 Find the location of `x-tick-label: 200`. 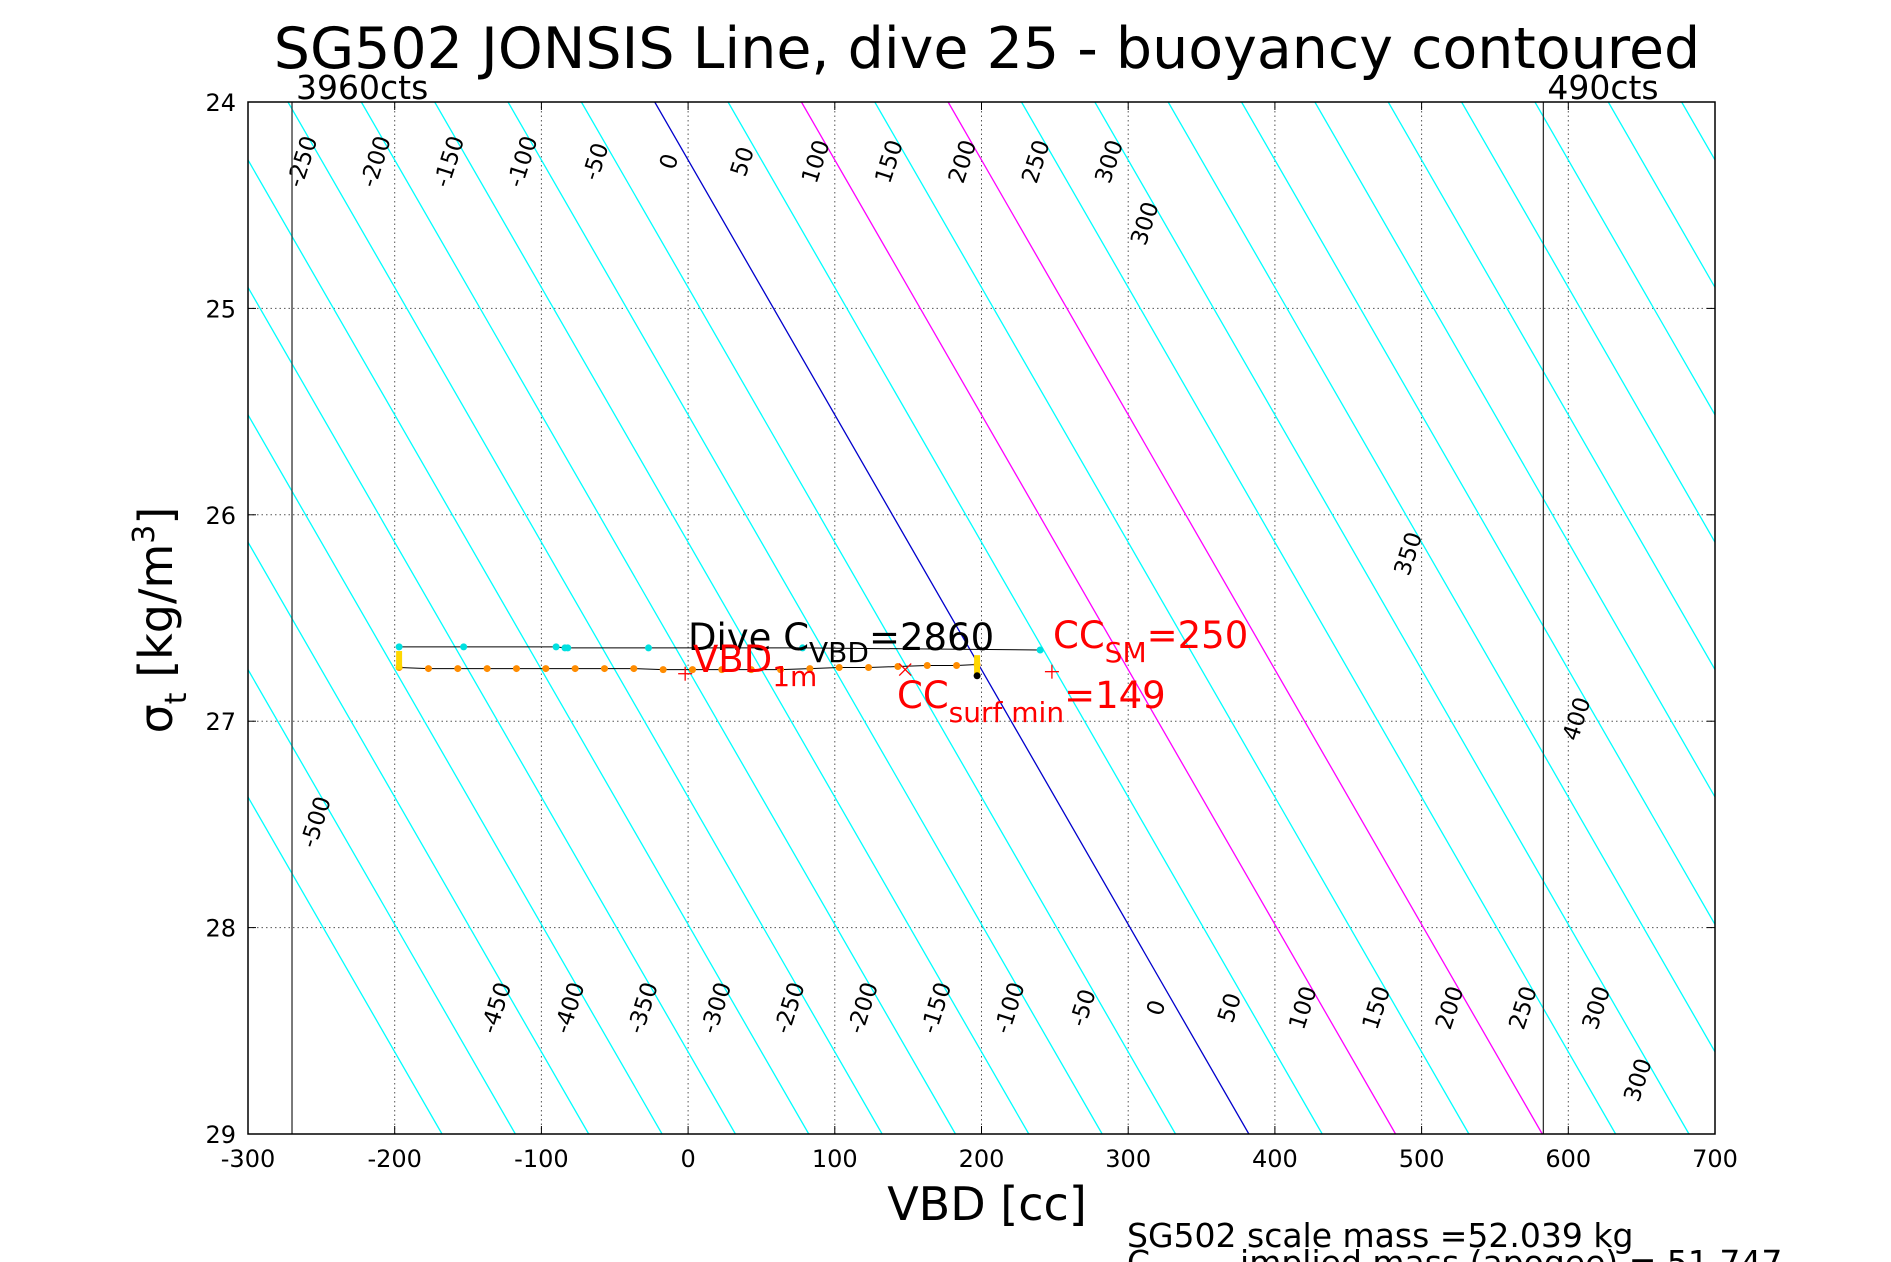

x-tick-label: 200 is located at coordinates (982, 1159).